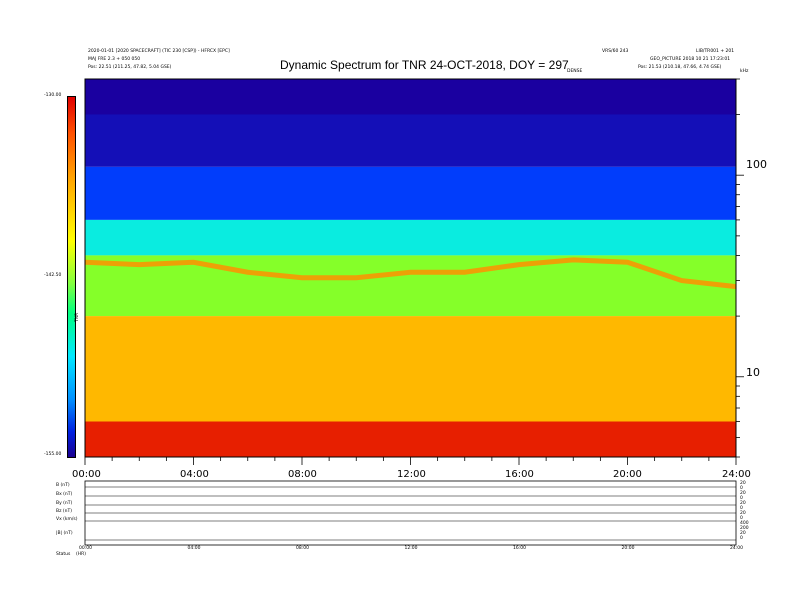 The image size is (792, 612). Describe the element at coordinates (628, 548) in the screenshot. I see `bottom-x-tick: 20:00` at that location.